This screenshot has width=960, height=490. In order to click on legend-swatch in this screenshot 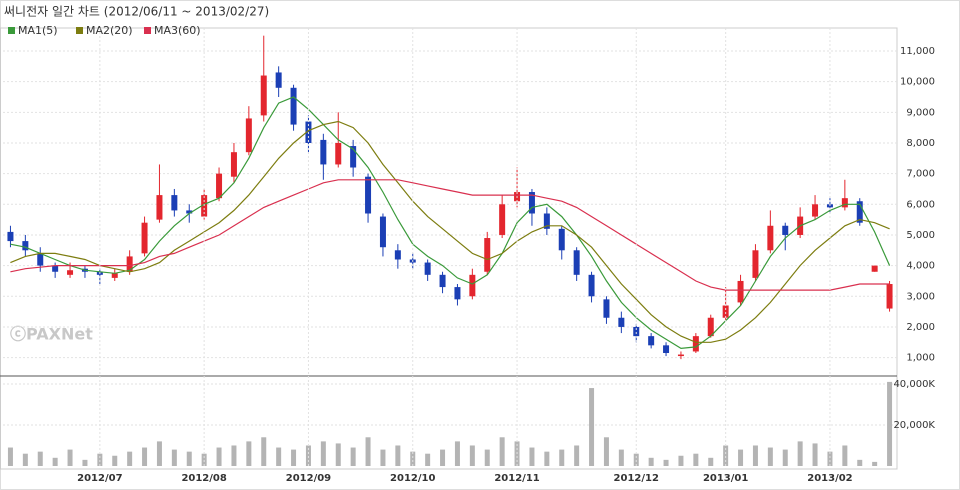, I will do `click(147, 30)`.